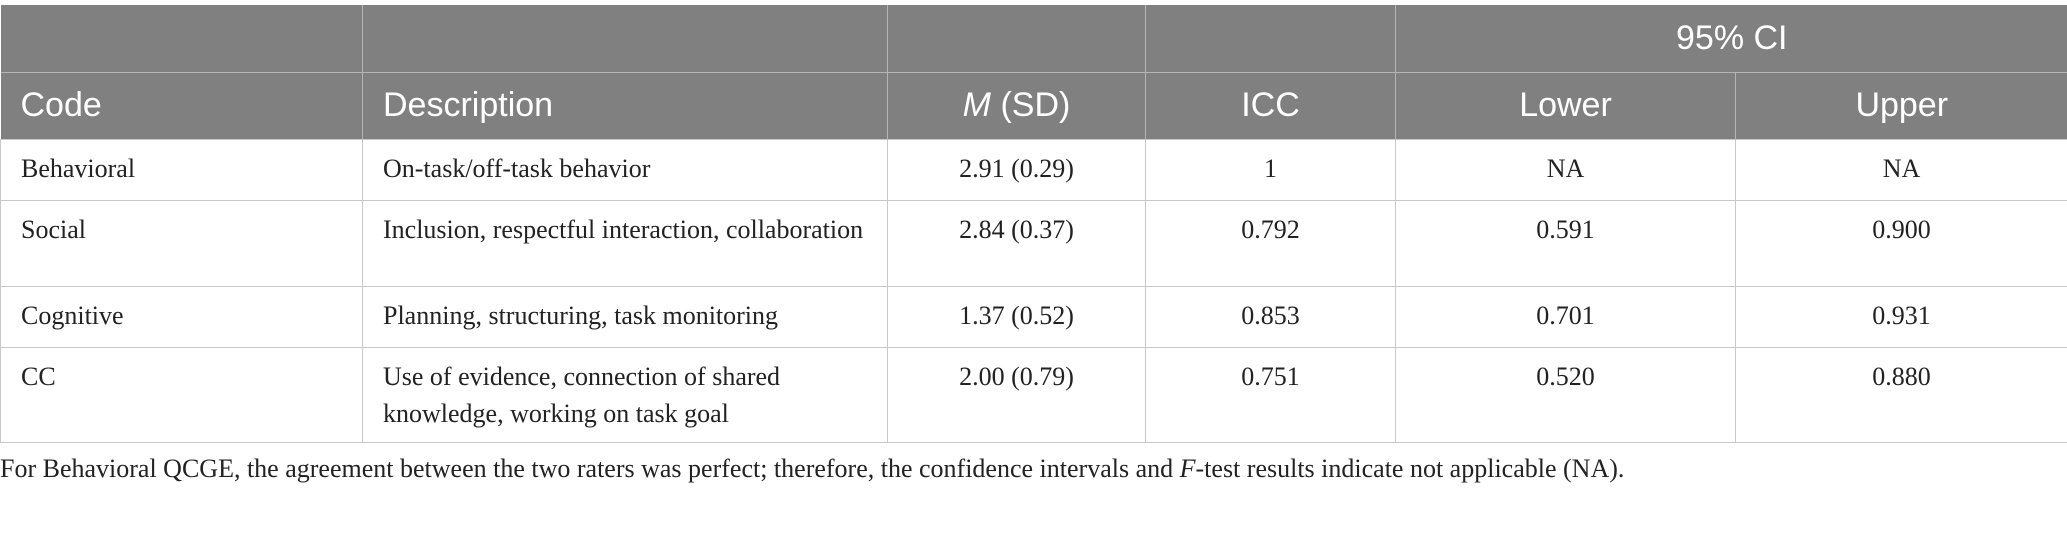 Image resolution: width=2067 pixels, height=539 pixels. I want to click on cell-icc: 0.853, so click(1270, 316).